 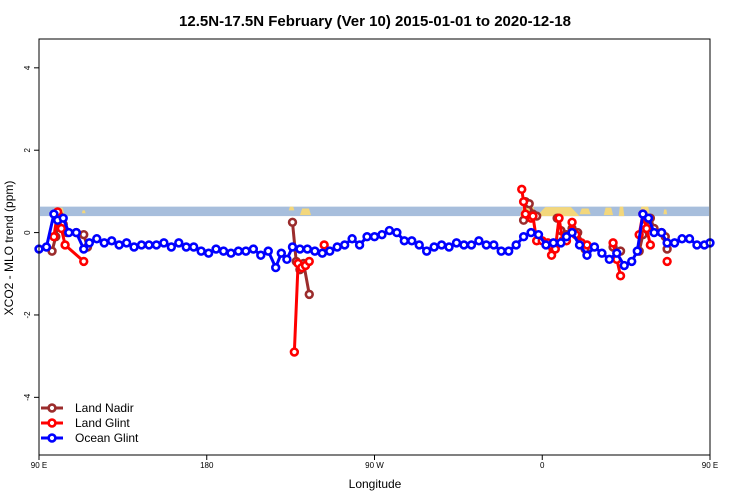 I want to click on legend-marker-land-glint, so click(x=52, y=423).